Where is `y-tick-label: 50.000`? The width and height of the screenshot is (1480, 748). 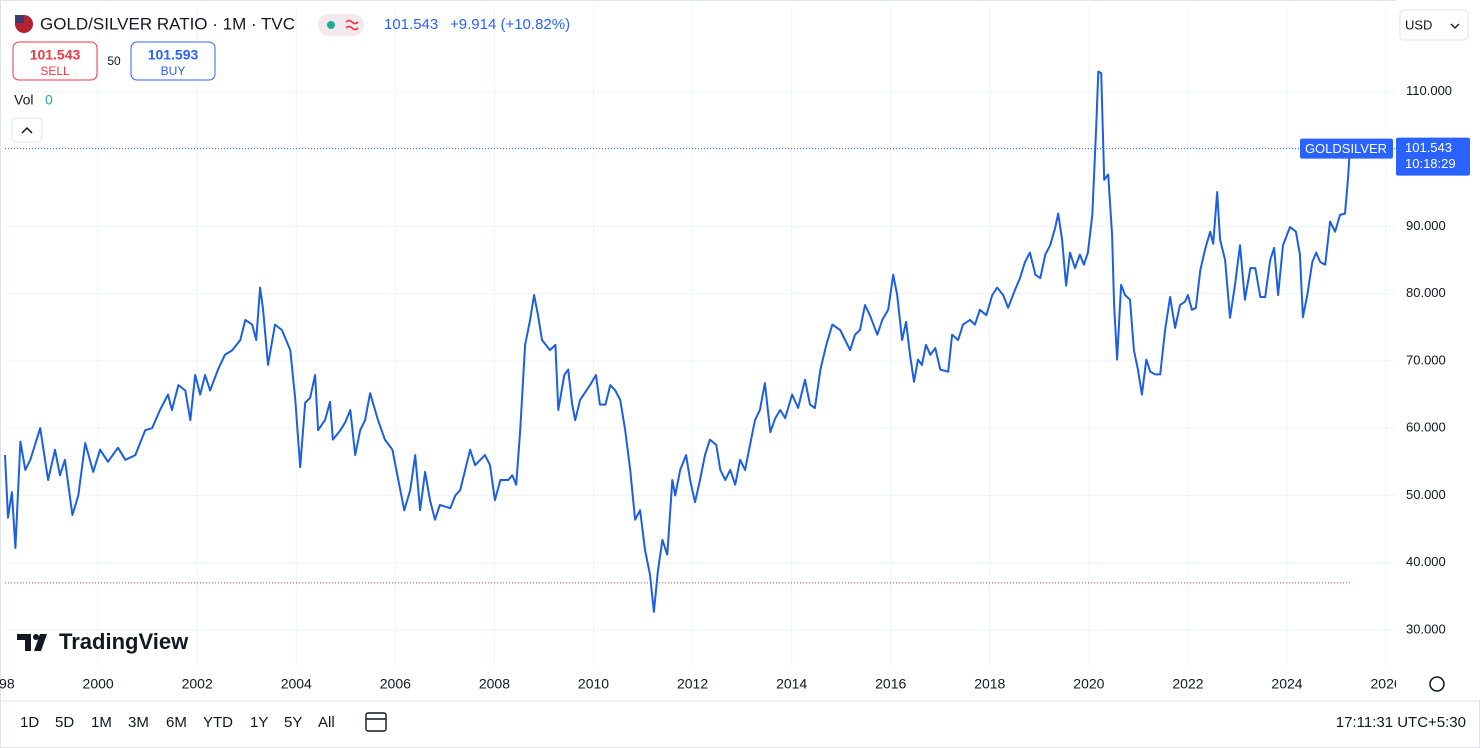
y-tick-label: 50.000 is located at coordinates (1426, 494).